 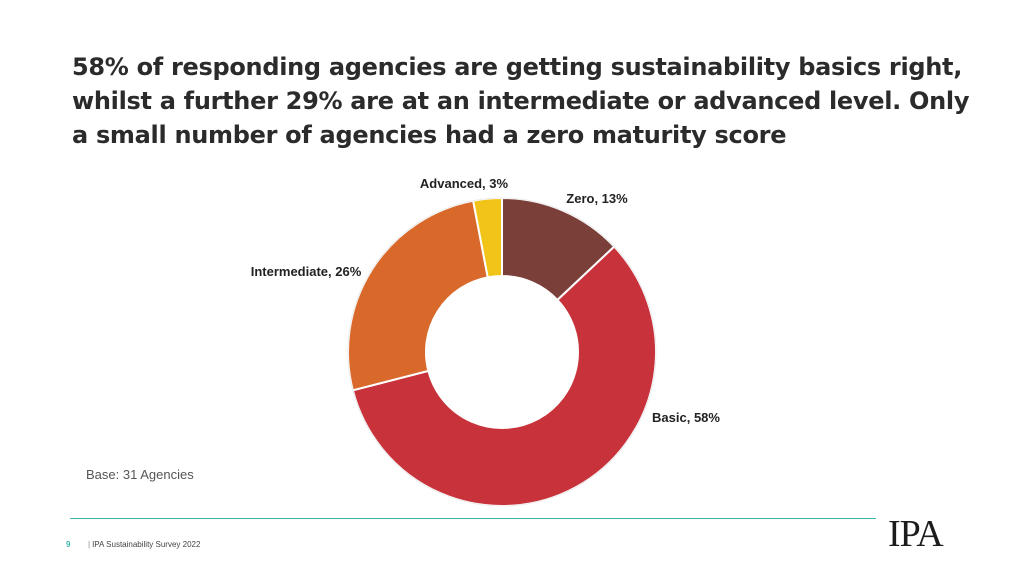 I want to click on page-number: 9, so click(x=68, y=544).